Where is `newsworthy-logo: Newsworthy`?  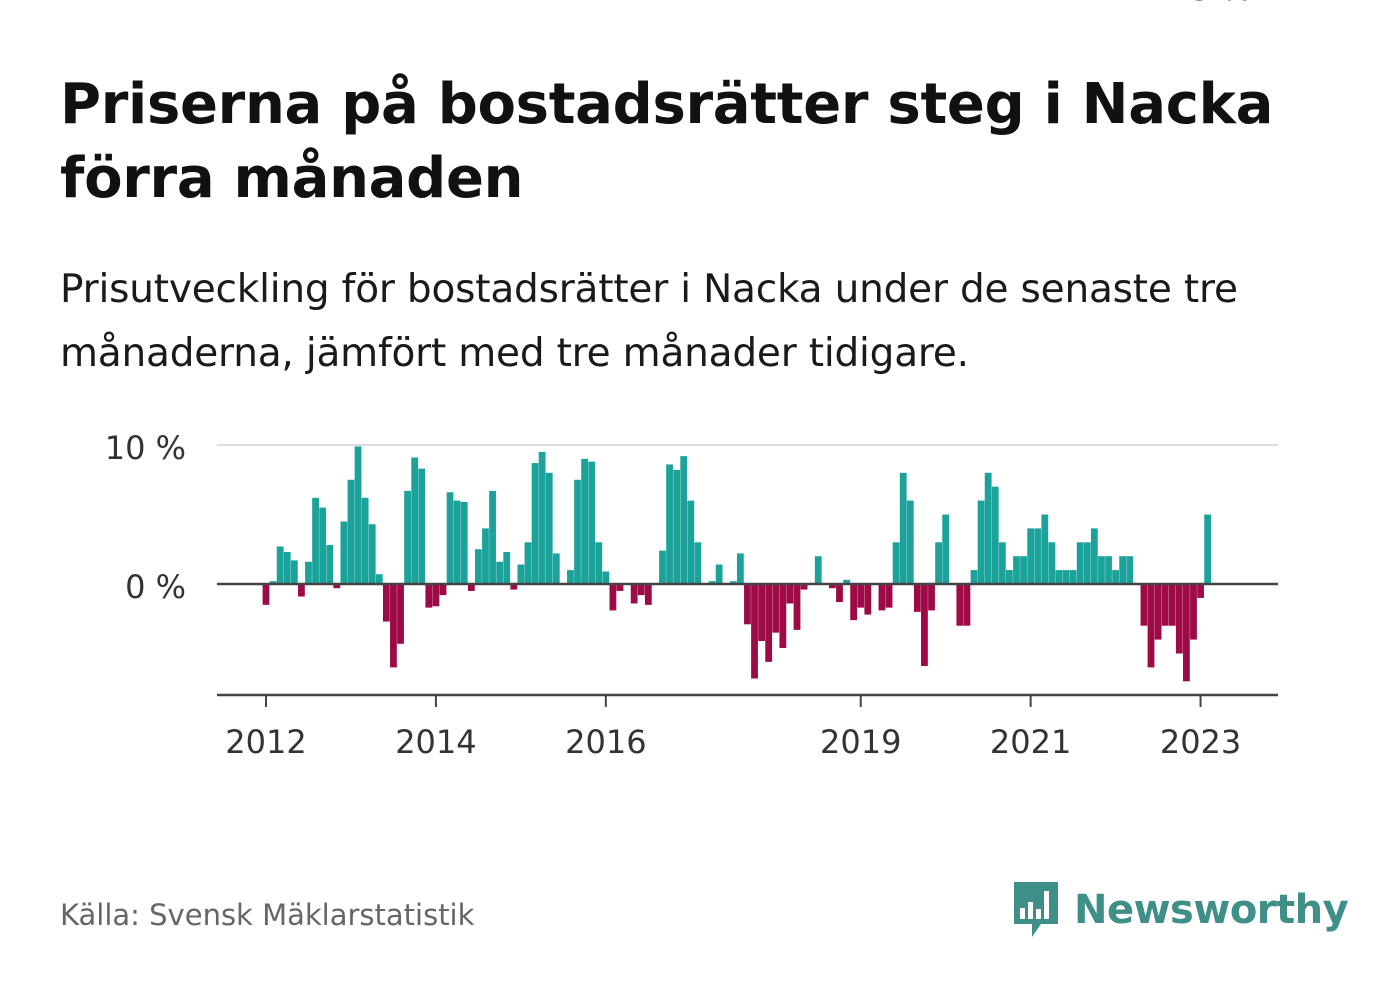 newsworthy-logo: Newsworthy is located at coordinates (1179, 910).